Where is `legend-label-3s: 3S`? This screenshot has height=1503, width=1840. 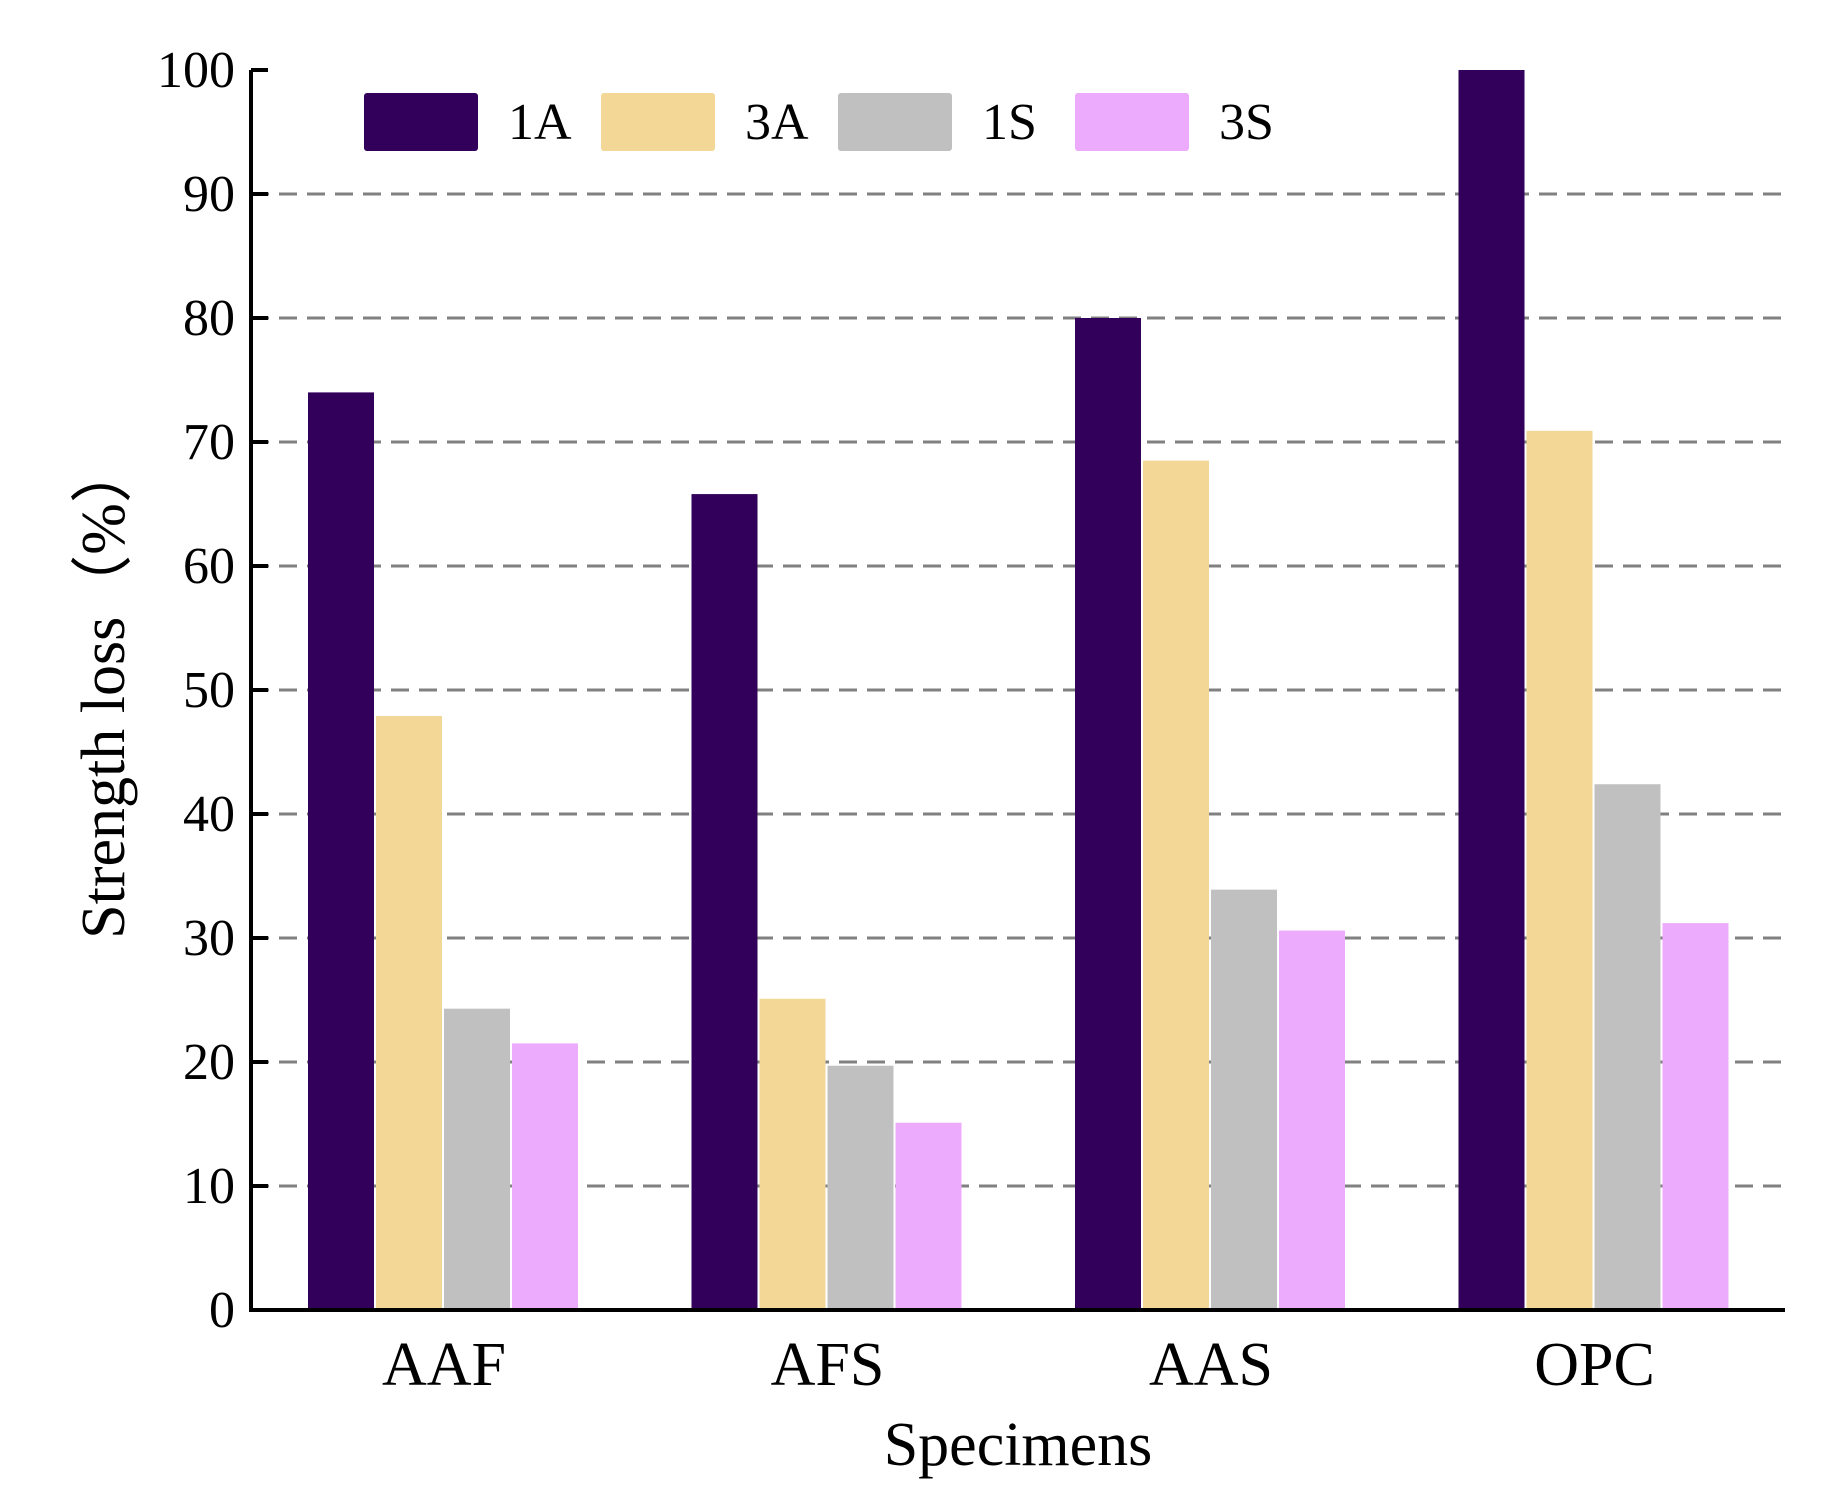 legend-label-3s: 3S is located at coordinates (1246, 122).